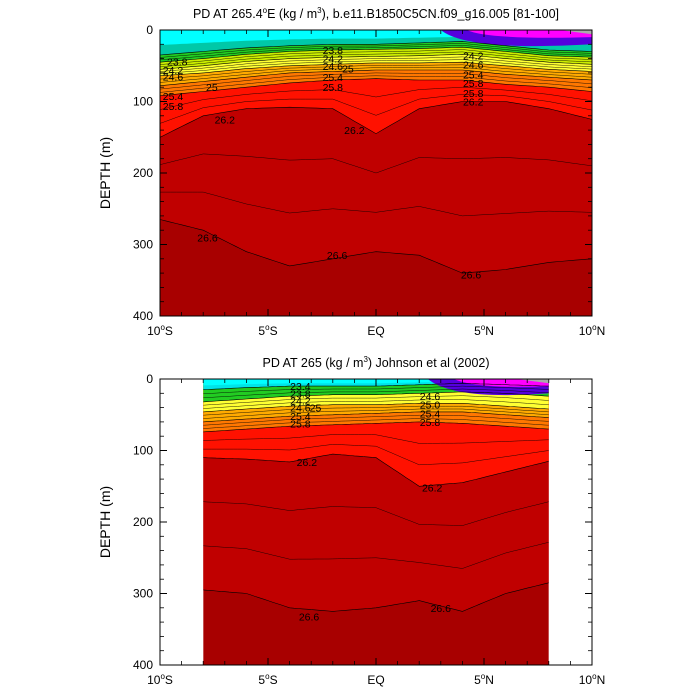 This screenshot has height=700, width=700. What do you see at coordinates (300, 387) in the screenshot?
I see `contour-label: 23.4` at bounding box center [300, 387].